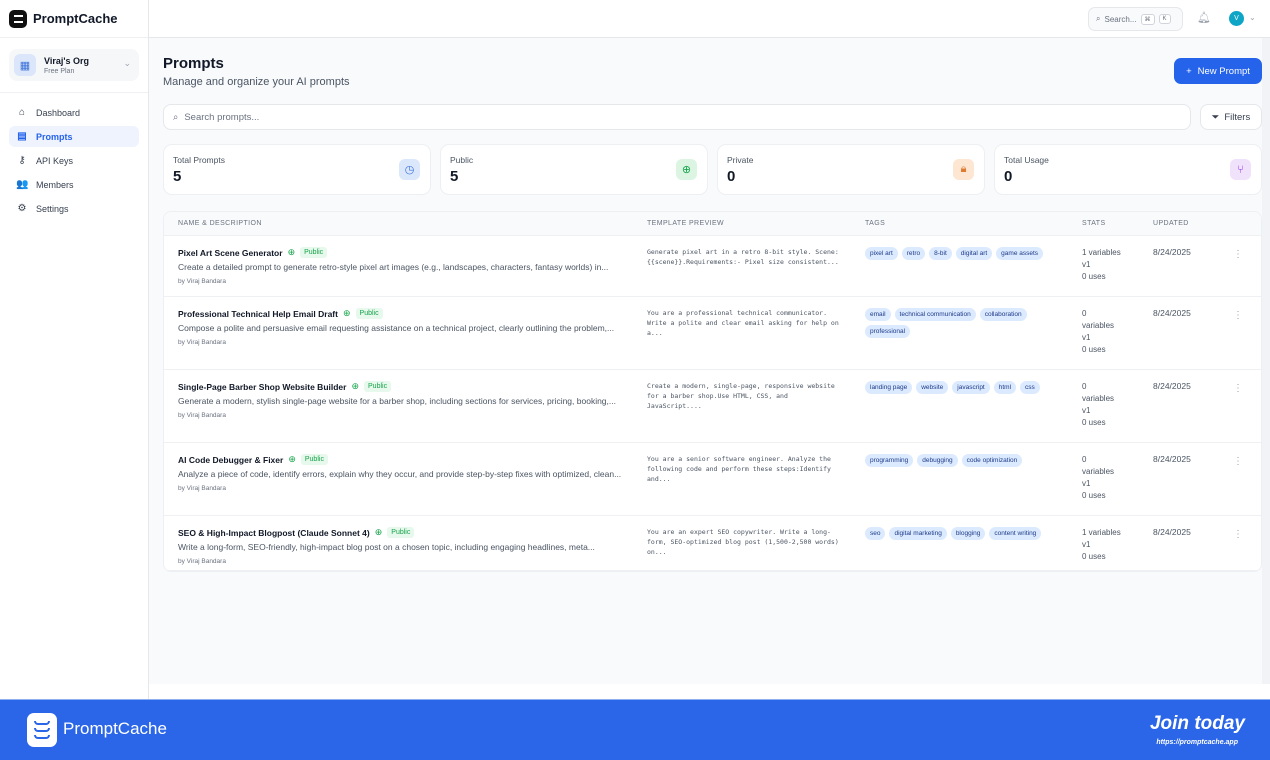 This screenshot has height=760, width=1270. What do you see at coordinates (400, 459) in the screenshot?
I see `prompt-name: AI Code Debugger & Fixer ⊕ Public` at bounding box center [400, 459].